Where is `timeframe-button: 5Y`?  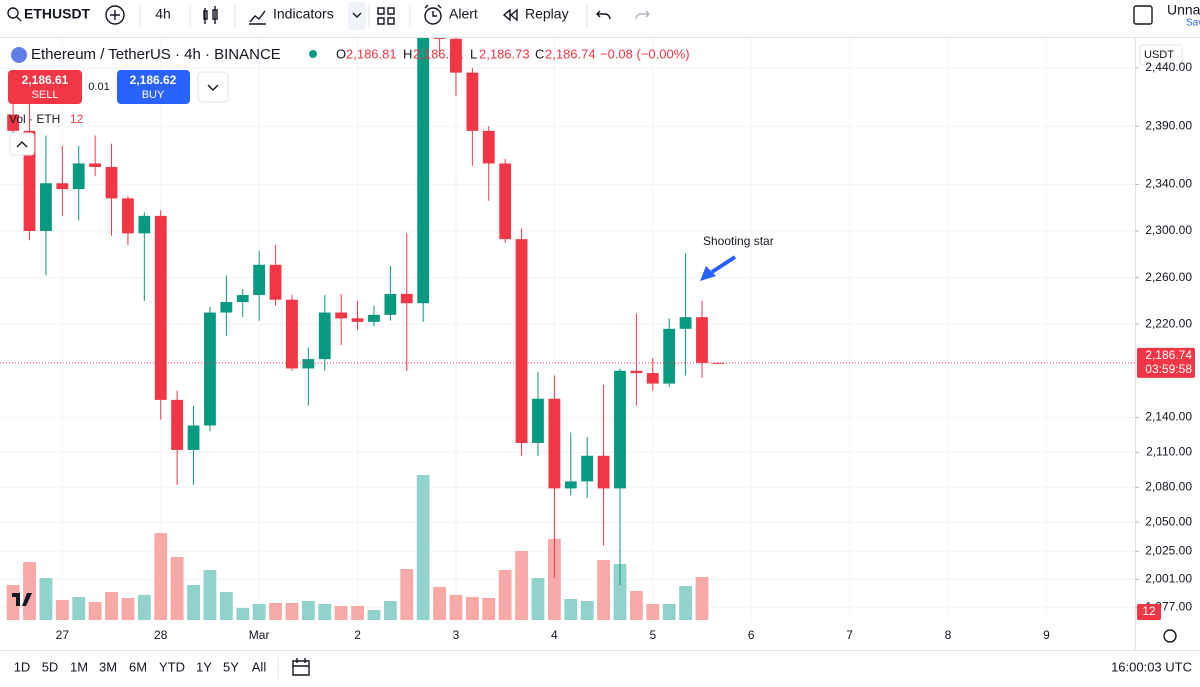
timeframe-button: 5Y is located at coordinates (231, 666).